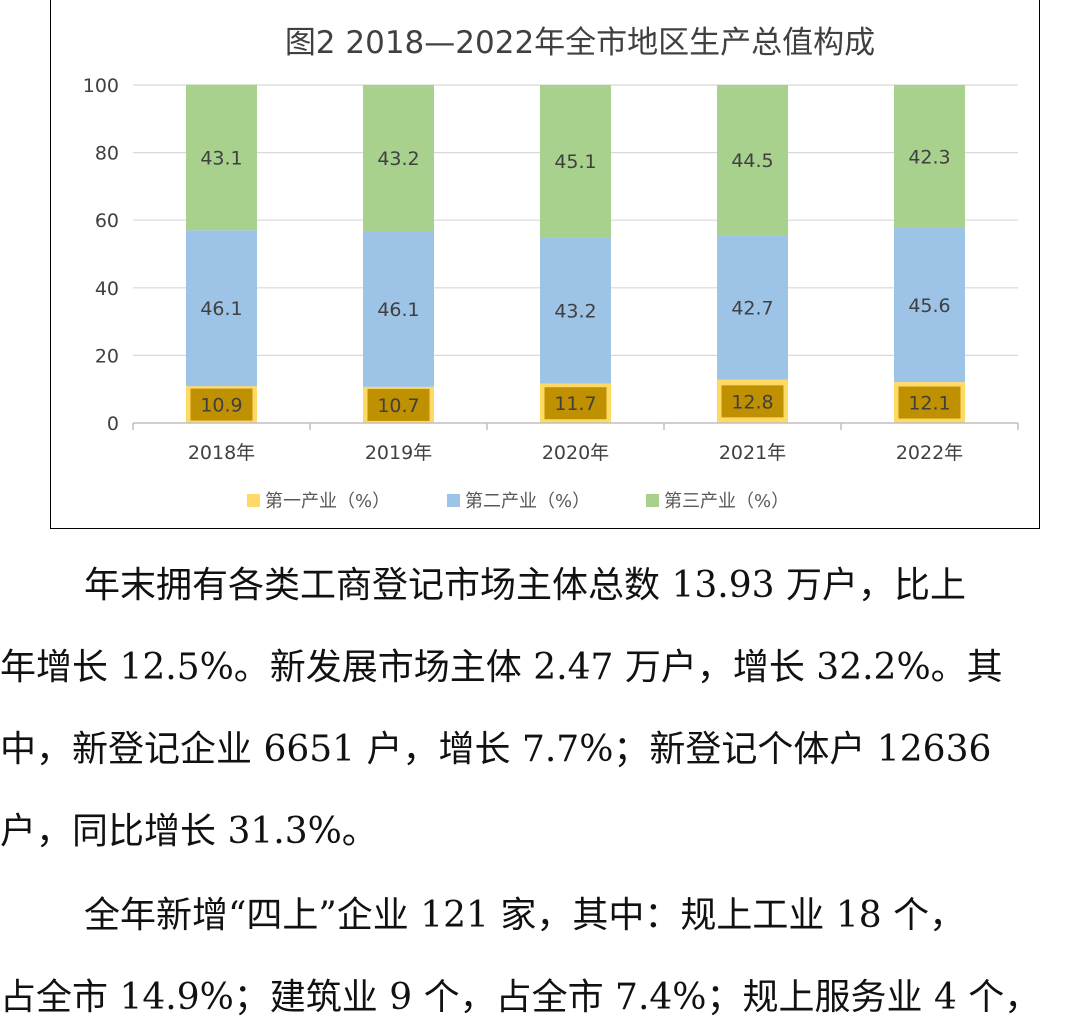  I want to click on paragraph-2-line-2: 占全市 14.9%；建筑业 9 个，占全市 7.4%；规上服务业 4 个，, so click(520, 997).